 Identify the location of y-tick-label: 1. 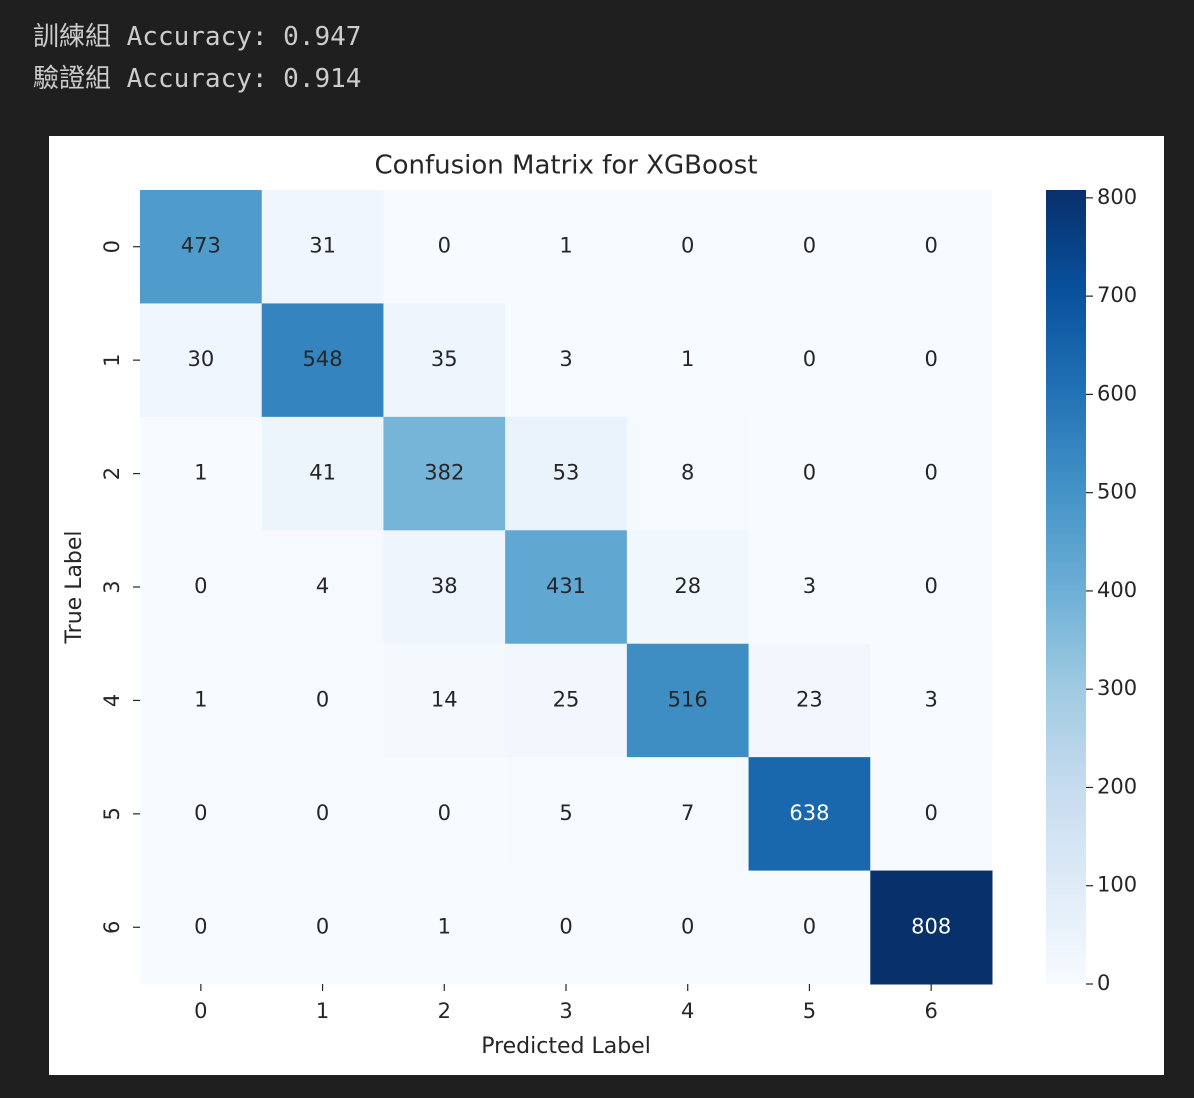
(112, 359).